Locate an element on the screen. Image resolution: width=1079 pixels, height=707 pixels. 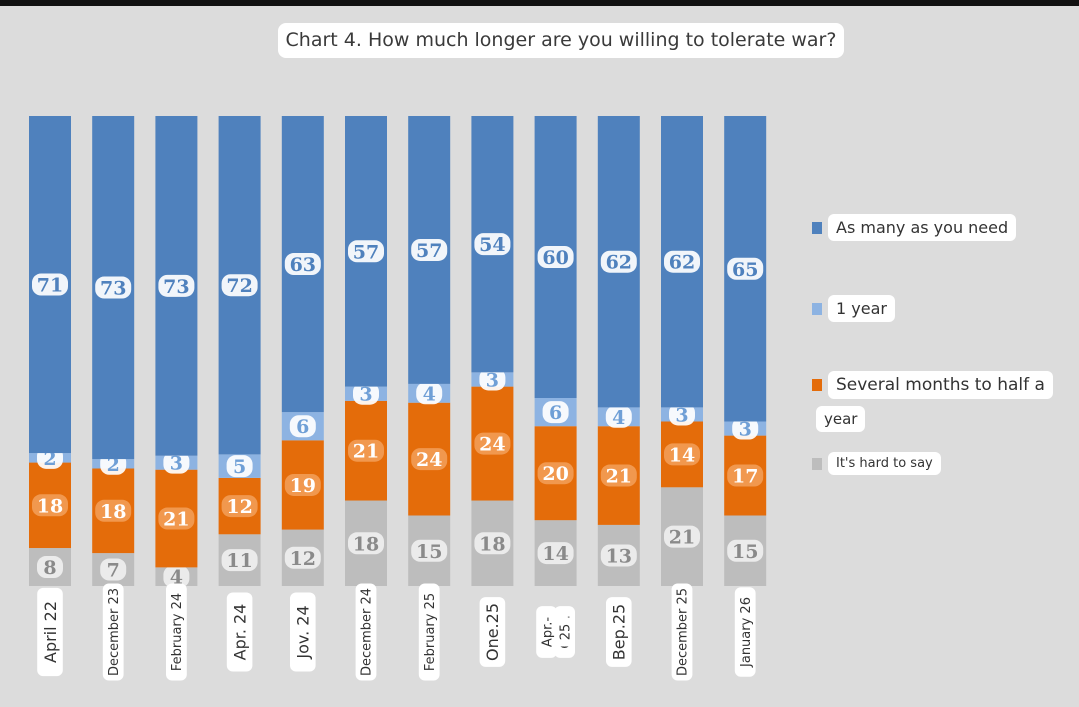
category-label-february-24: February 24 is located at coordinates (176, 632).